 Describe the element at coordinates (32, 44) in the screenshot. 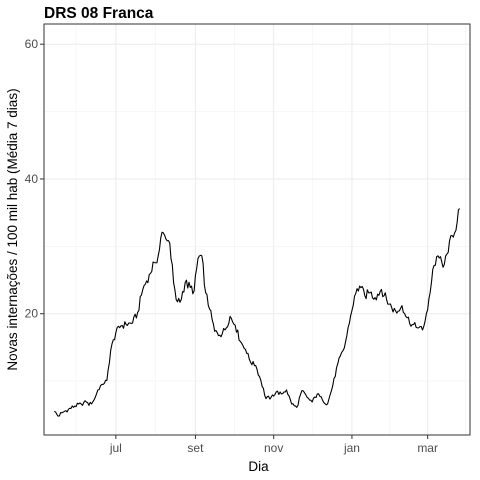

I see `y-tick-label: 60` at that location.